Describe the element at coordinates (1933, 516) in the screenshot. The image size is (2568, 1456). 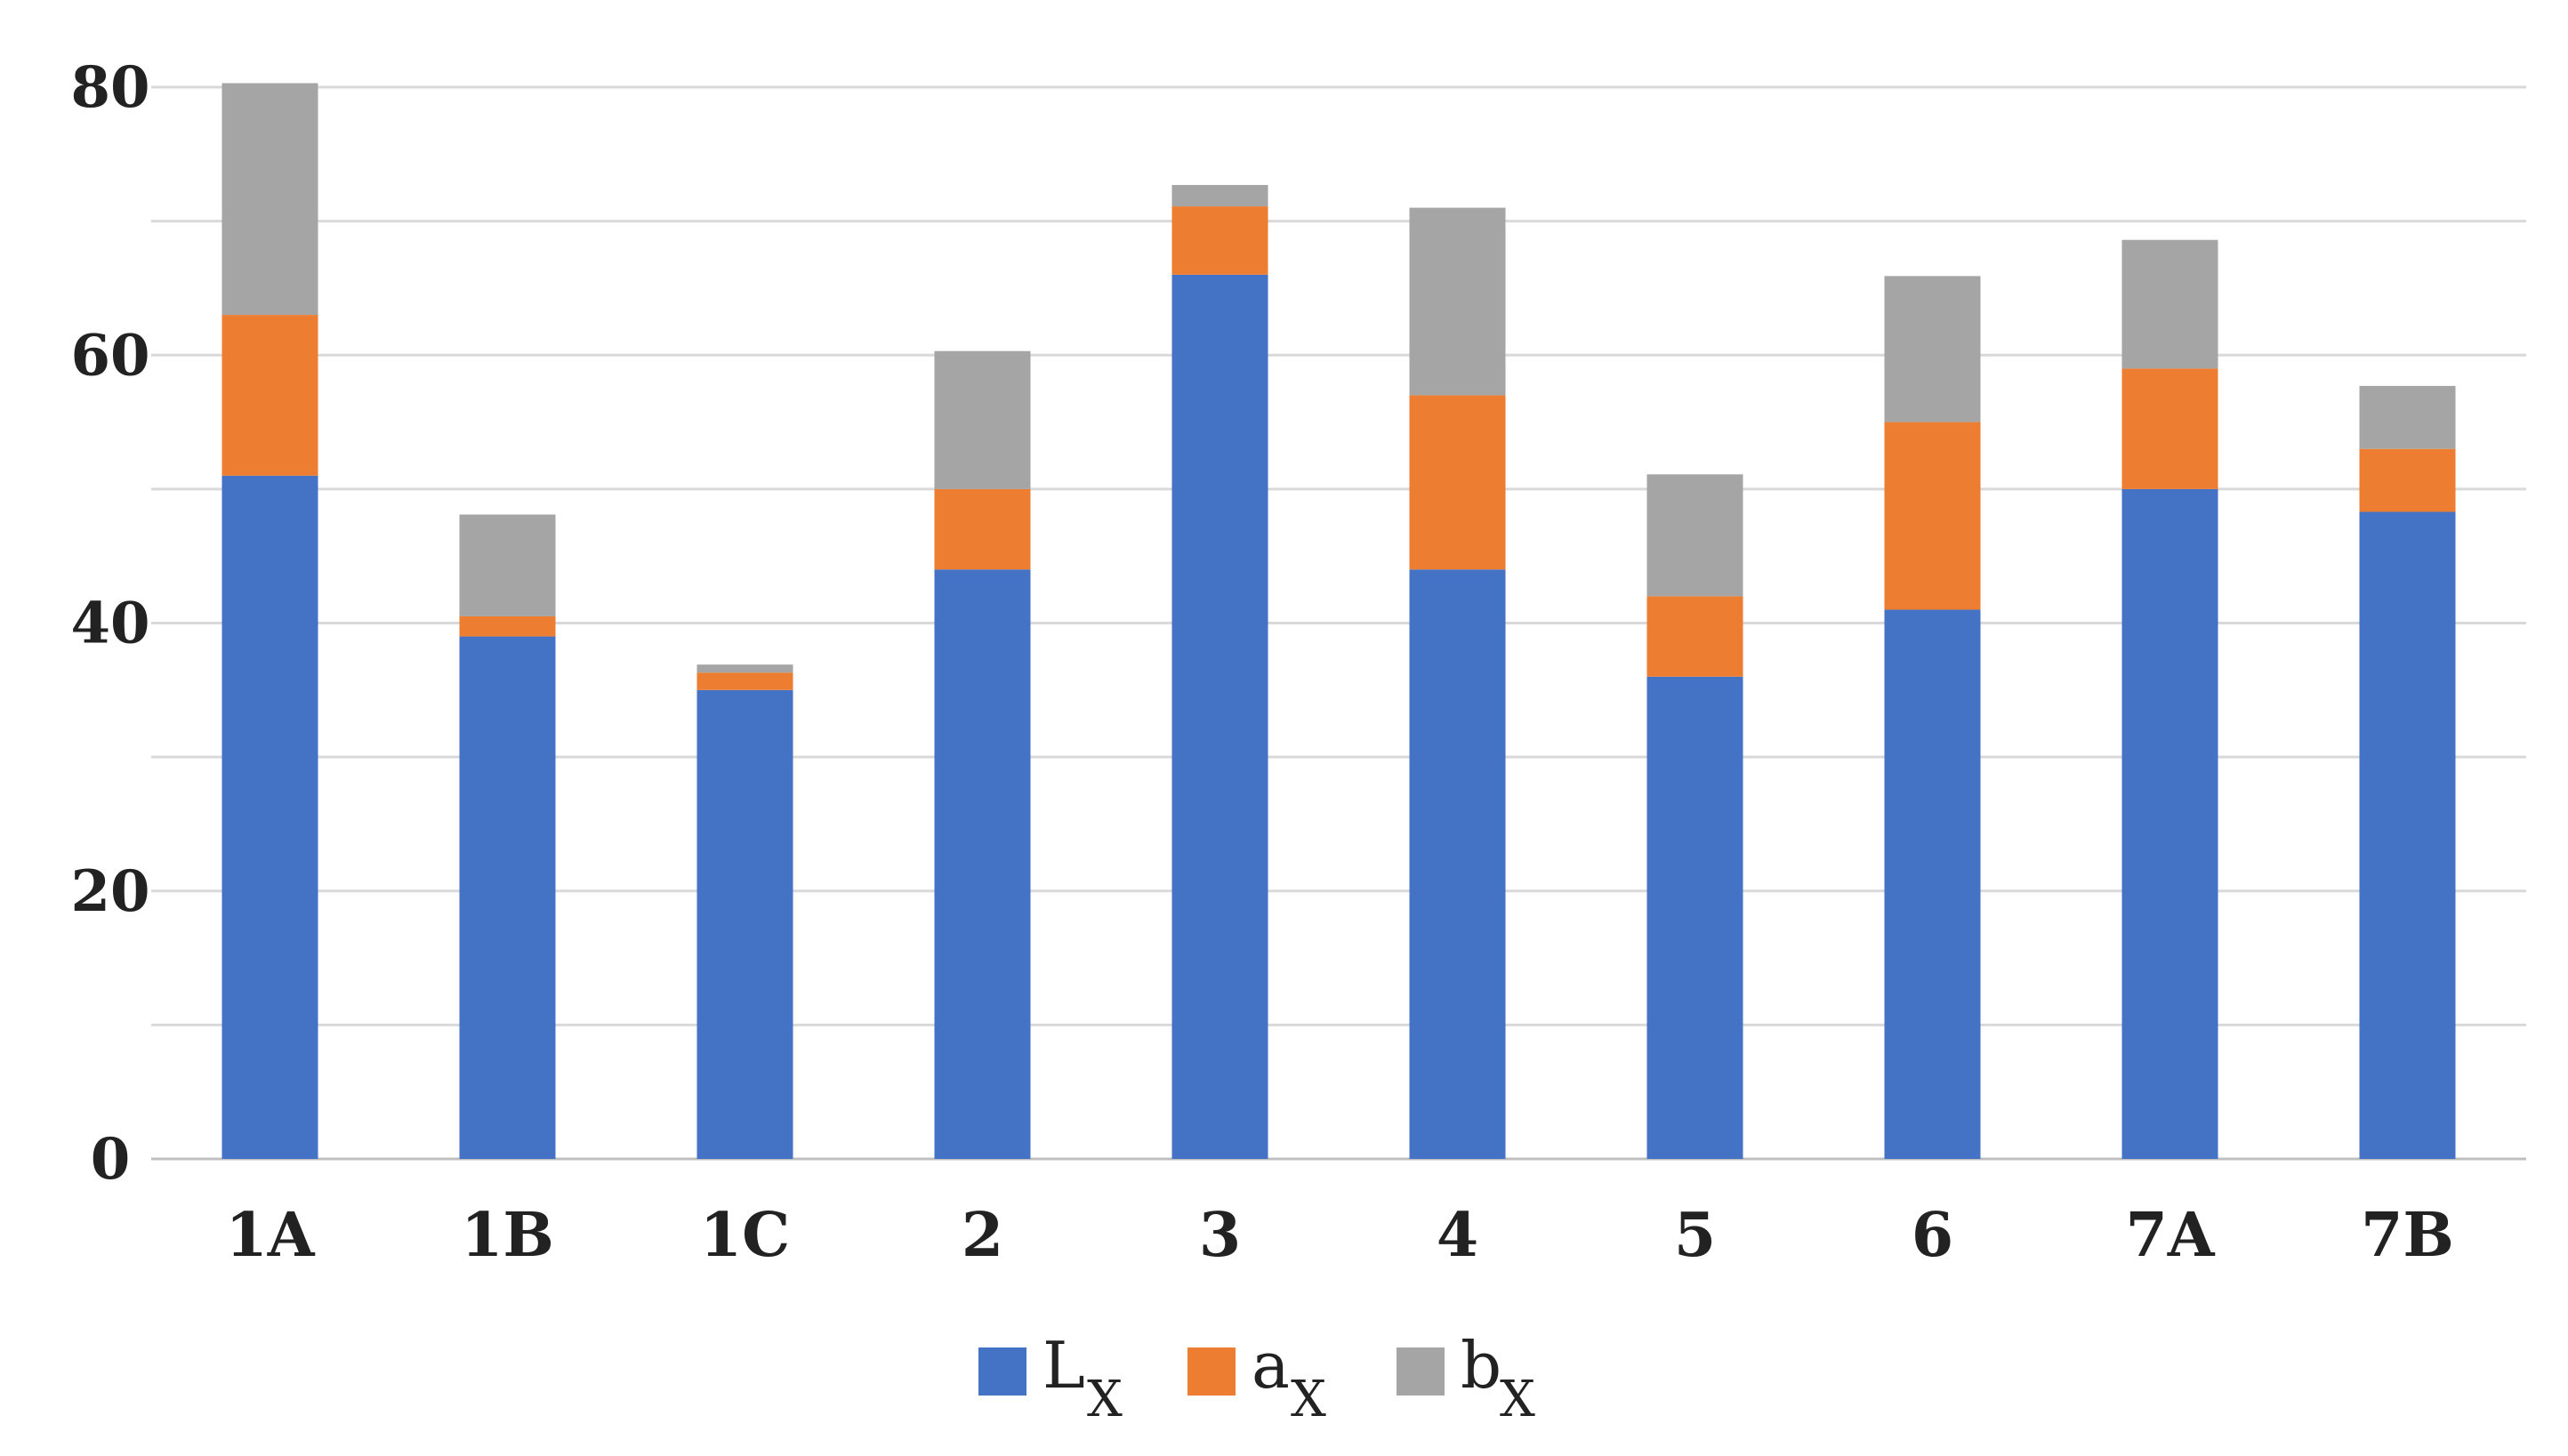
I see `bar-6-a` at that location.